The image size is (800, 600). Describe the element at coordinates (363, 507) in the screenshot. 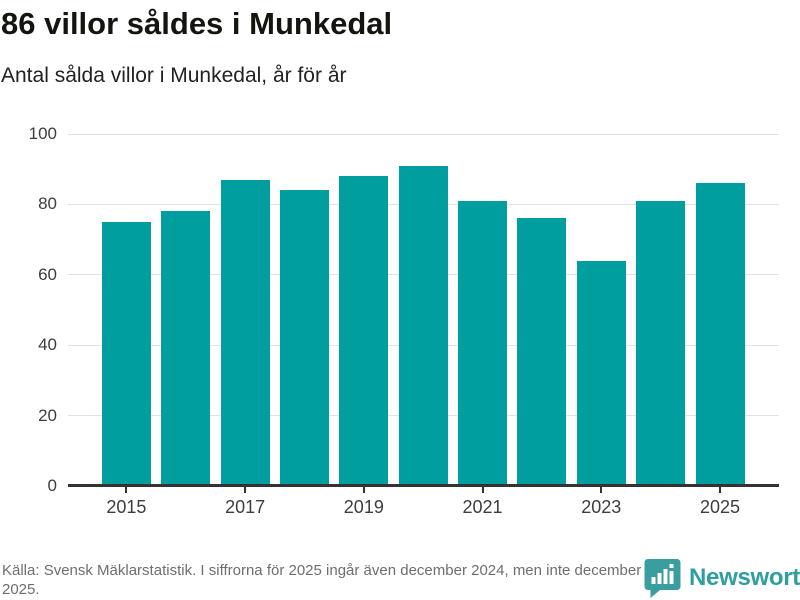

I see `x-axis-tick-label: 2019` at that location.